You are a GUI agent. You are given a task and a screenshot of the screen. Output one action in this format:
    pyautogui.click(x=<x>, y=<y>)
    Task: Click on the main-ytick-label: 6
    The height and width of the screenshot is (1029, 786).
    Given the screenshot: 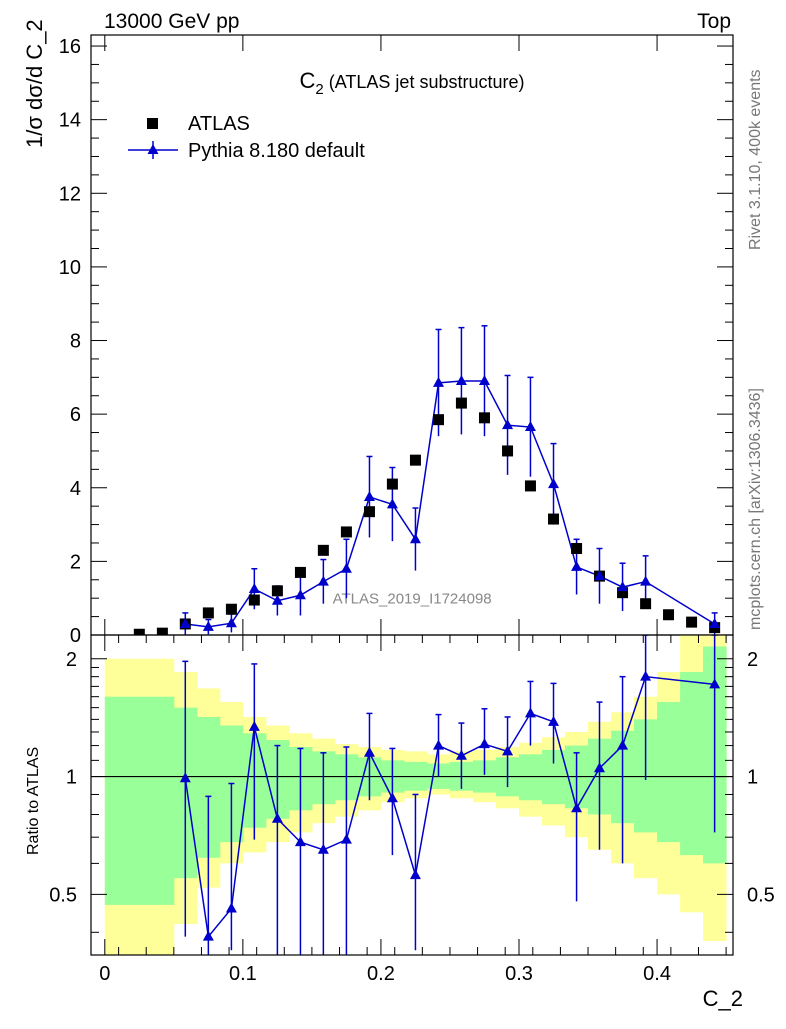 What is the action you would take?
    pyautogui.click(x=75, y=415)
    